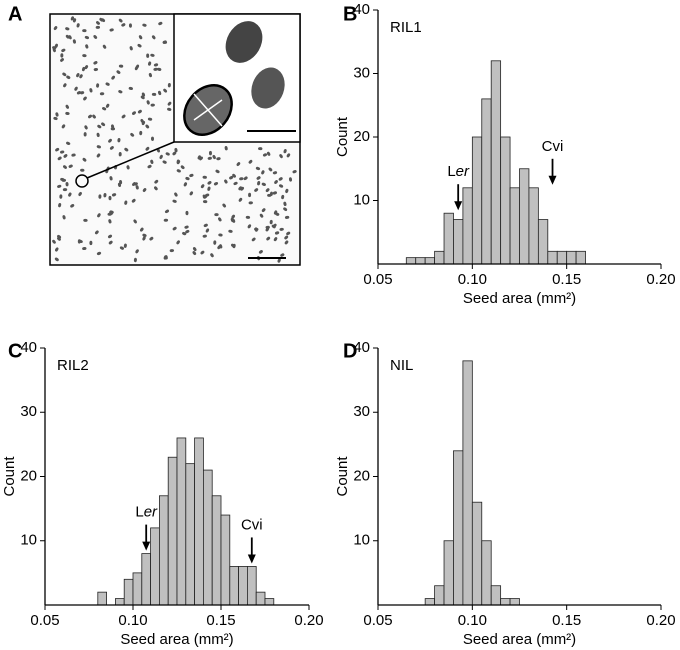 The width and height of the screenshot is (680, 650). I want to click on annotation-text: L, so click(451, 171).